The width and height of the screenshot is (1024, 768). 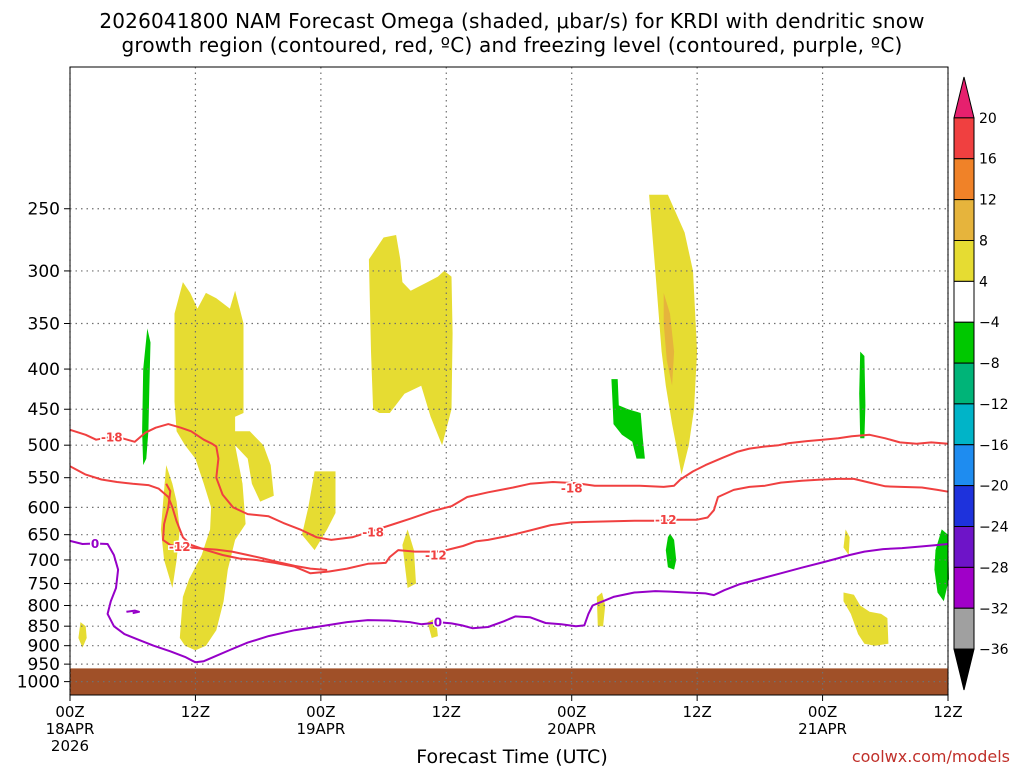 I want to click on y-tick-label: 950, so click(x=44, y=665).